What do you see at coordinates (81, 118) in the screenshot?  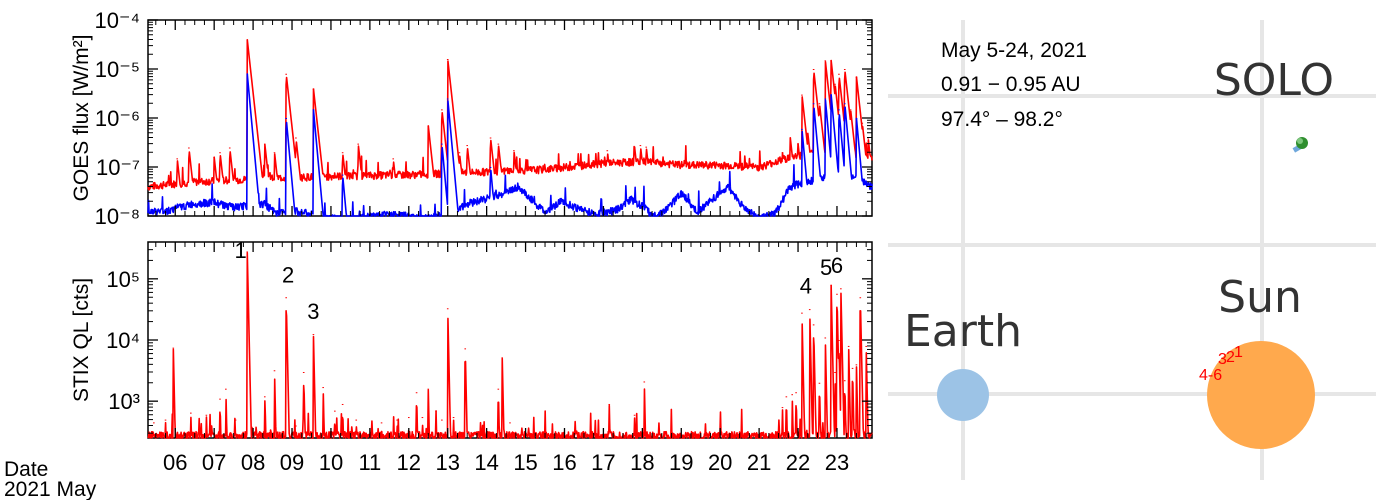 I see `goes-y-label: GOES flux [W/m²]` at bounding box center [81, 118].